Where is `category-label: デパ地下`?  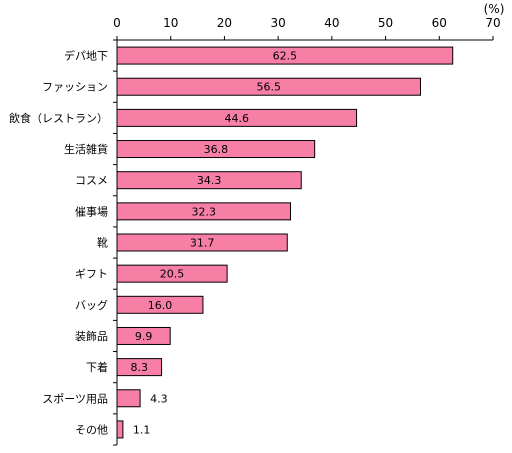 category-label: デパ地下 is located at coordinates (86, 56).